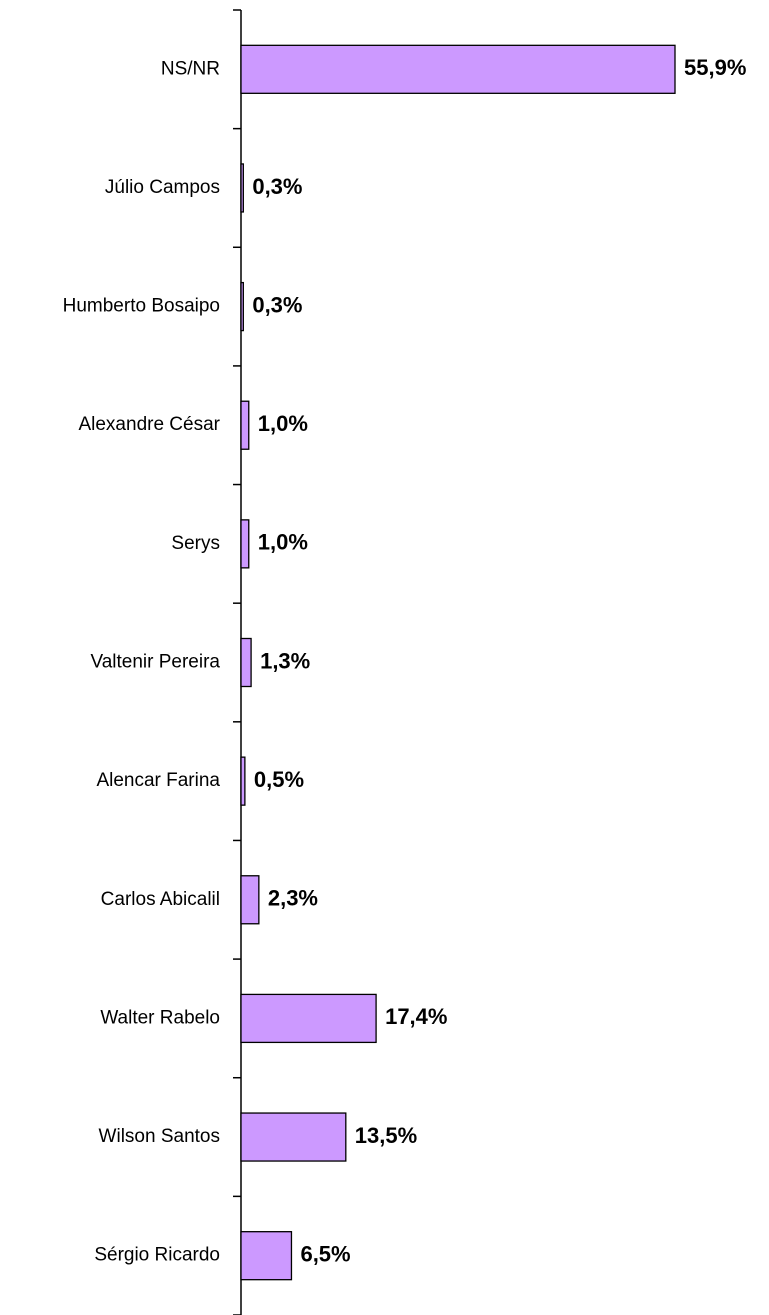 The width and height of the screenshot is (769, 1315). What do you see at coordinates (190, 68) in the screenshot?
I see `category-label: NS/NR` at bounding box center [190, 68].